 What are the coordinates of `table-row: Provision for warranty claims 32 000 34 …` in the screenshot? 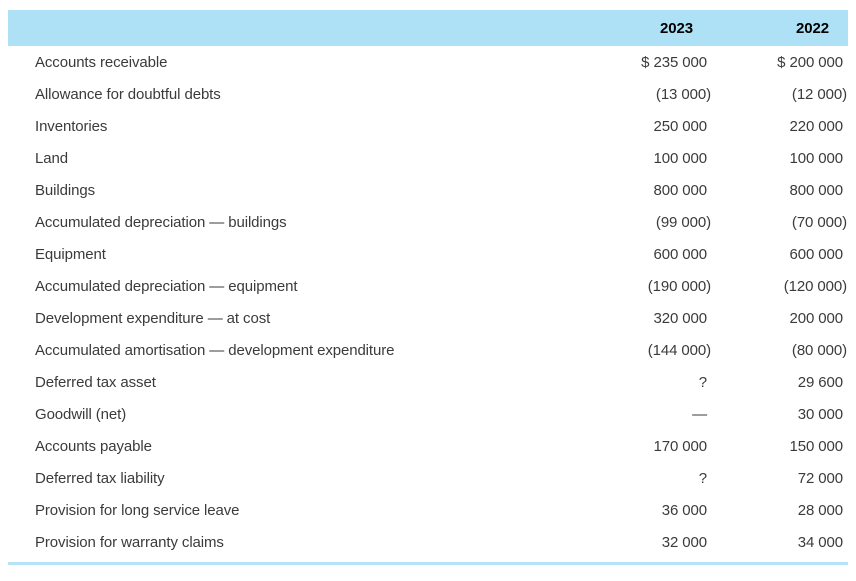 It's located at (428, 542).